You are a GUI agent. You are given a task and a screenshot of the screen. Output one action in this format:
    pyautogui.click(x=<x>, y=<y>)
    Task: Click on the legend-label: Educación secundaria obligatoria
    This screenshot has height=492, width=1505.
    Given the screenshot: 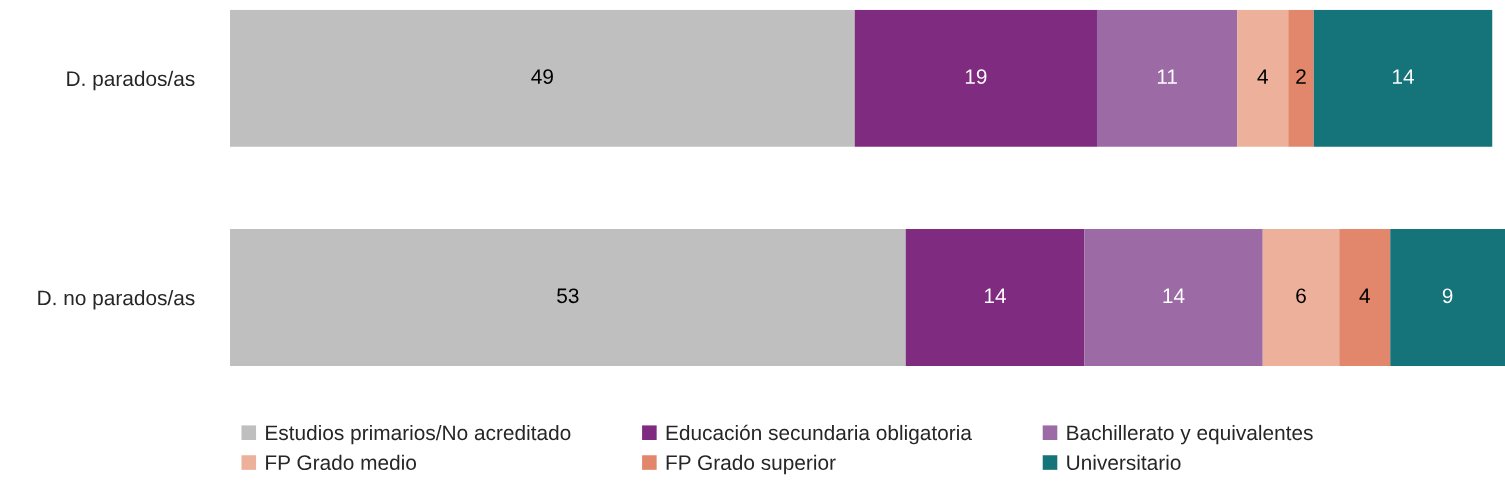 What is the action you would take?
    pyautogui.click(x=819, y=434)
    